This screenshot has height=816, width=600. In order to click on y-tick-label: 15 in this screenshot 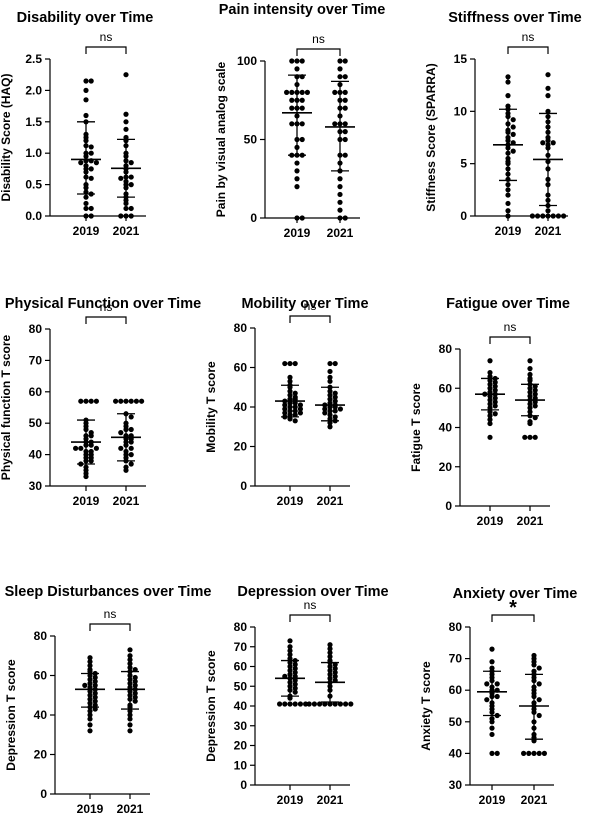, I will do `click(461, 59)`.